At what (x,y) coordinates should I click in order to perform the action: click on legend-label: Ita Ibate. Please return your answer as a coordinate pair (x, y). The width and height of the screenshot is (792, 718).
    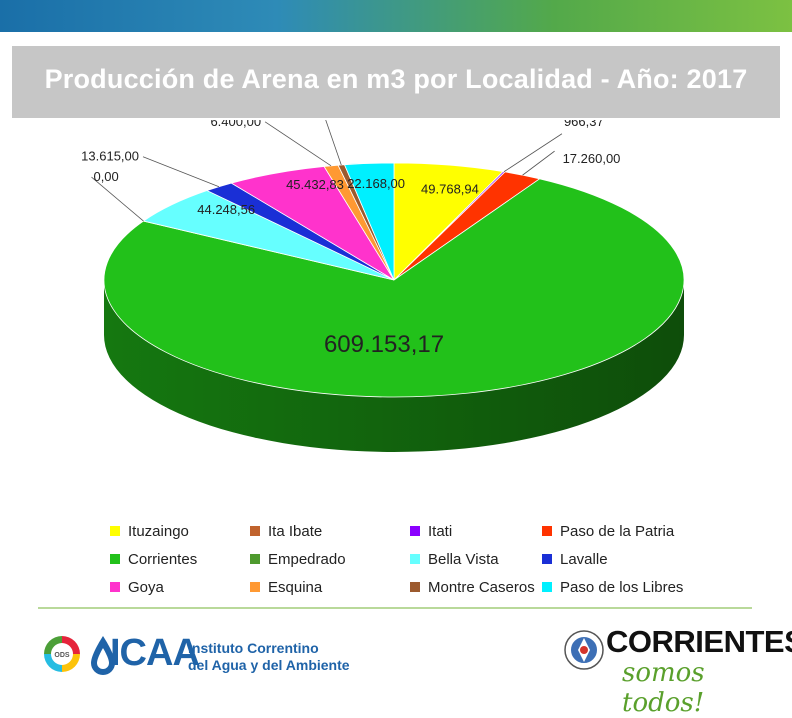
    Looking at the image, I should click on (295, 531).